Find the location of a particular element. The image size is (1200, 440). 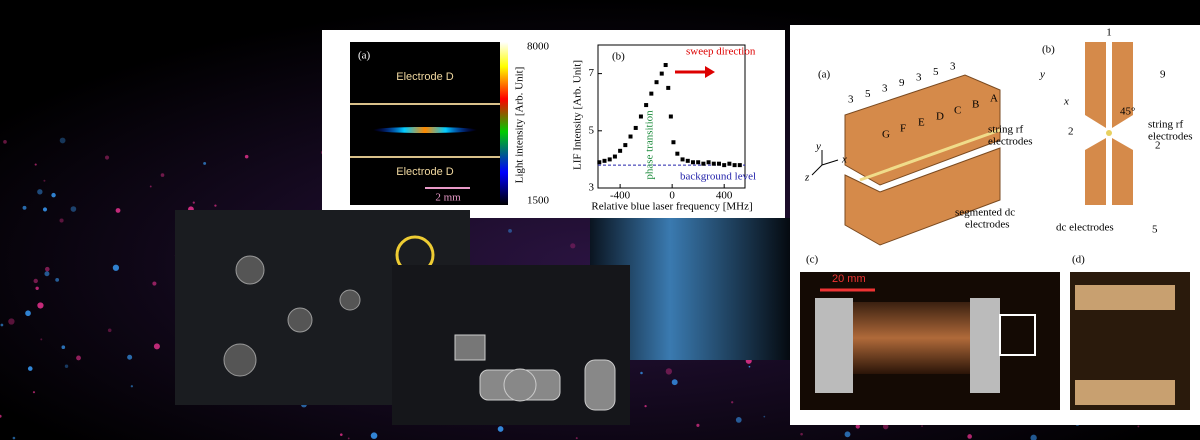

colorbar is located at coordinates (504, 123).